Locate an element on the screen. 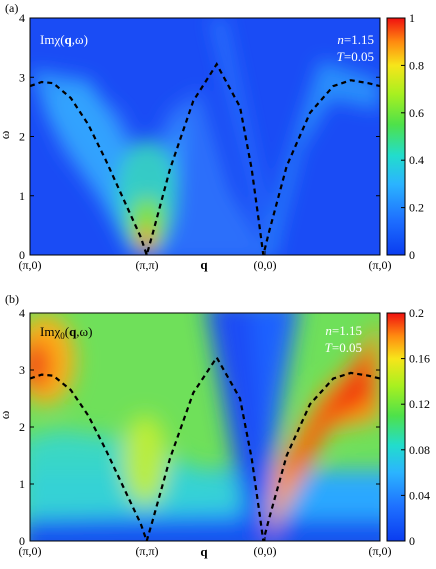 The height and width of the screenshot is (569, 436). x-axis-label-a: q is located at coordinates (204, 264).